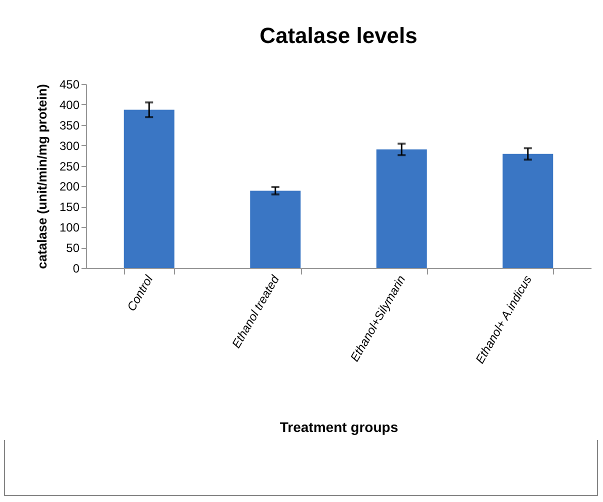 The image size is (603, 502). What do you see at coordinates (339, 426) in the screenshot?
I see `x-axis-title: Treatment groups` at bounding box center [339, 426].